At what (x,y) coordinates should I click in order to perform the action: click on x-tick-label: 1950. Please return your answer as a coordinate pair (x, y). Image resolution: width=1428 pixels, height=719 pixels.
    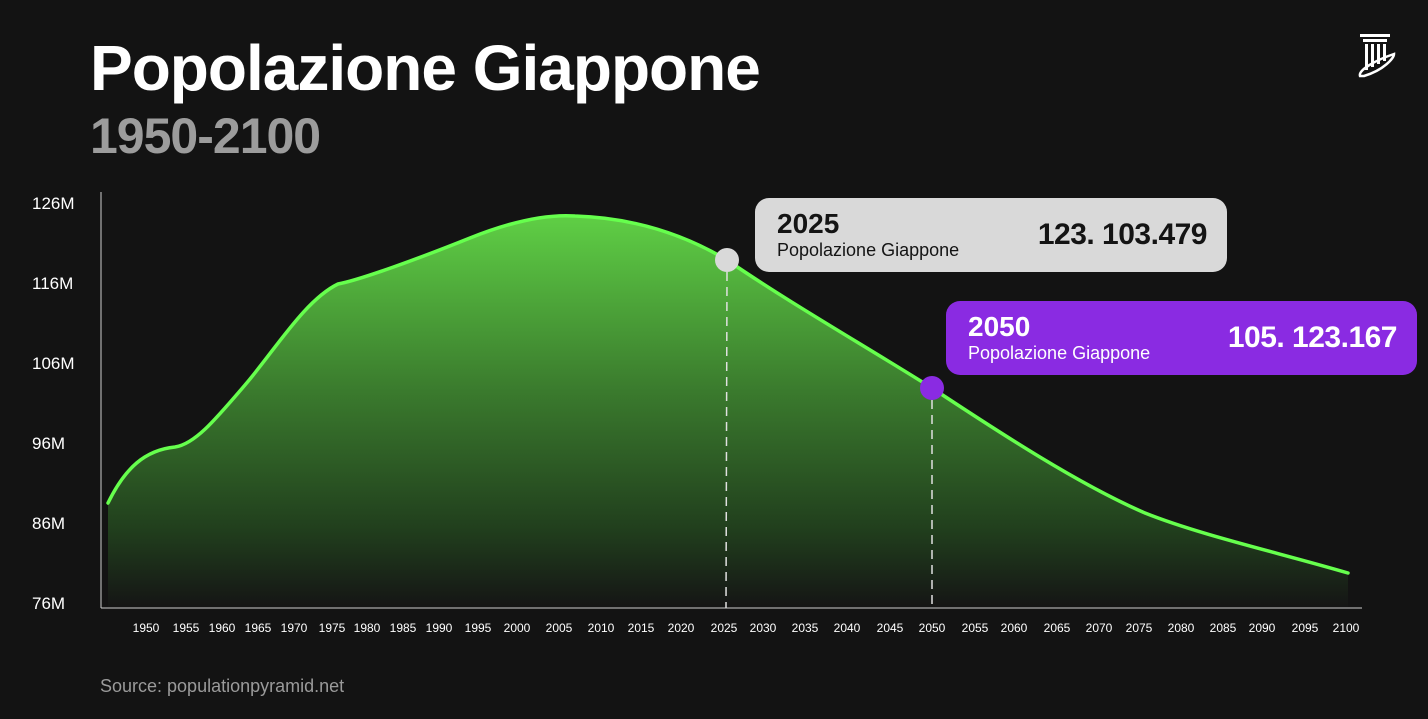
    Looking at the image, I should click on (146, 628).